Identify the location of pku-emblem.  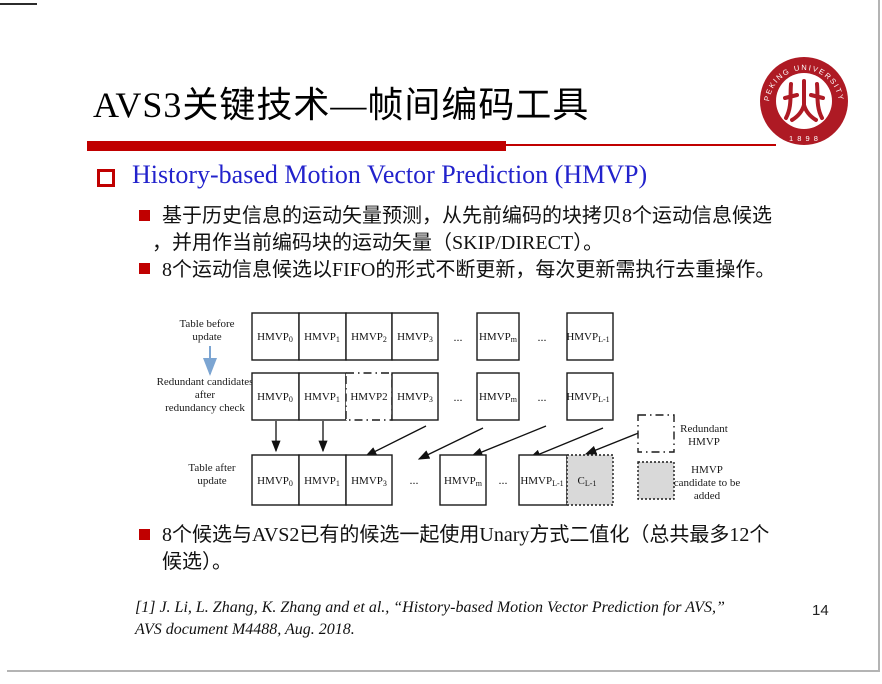
(804, 100).